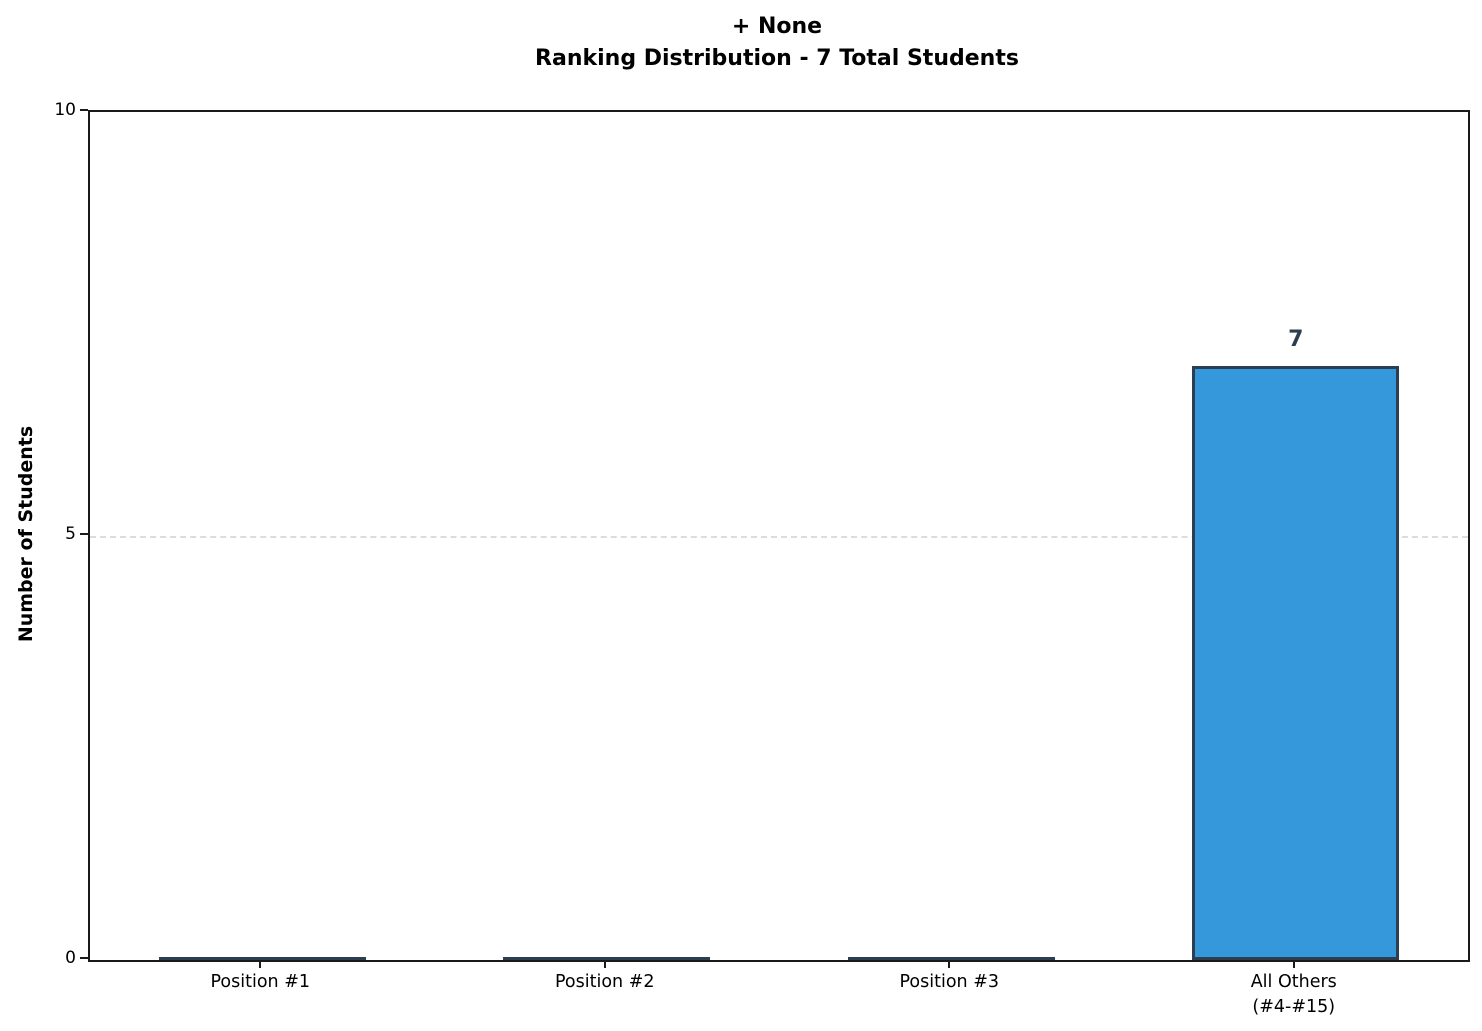  I want to click on xtick-label-line: Position #1, so click(260, 982).